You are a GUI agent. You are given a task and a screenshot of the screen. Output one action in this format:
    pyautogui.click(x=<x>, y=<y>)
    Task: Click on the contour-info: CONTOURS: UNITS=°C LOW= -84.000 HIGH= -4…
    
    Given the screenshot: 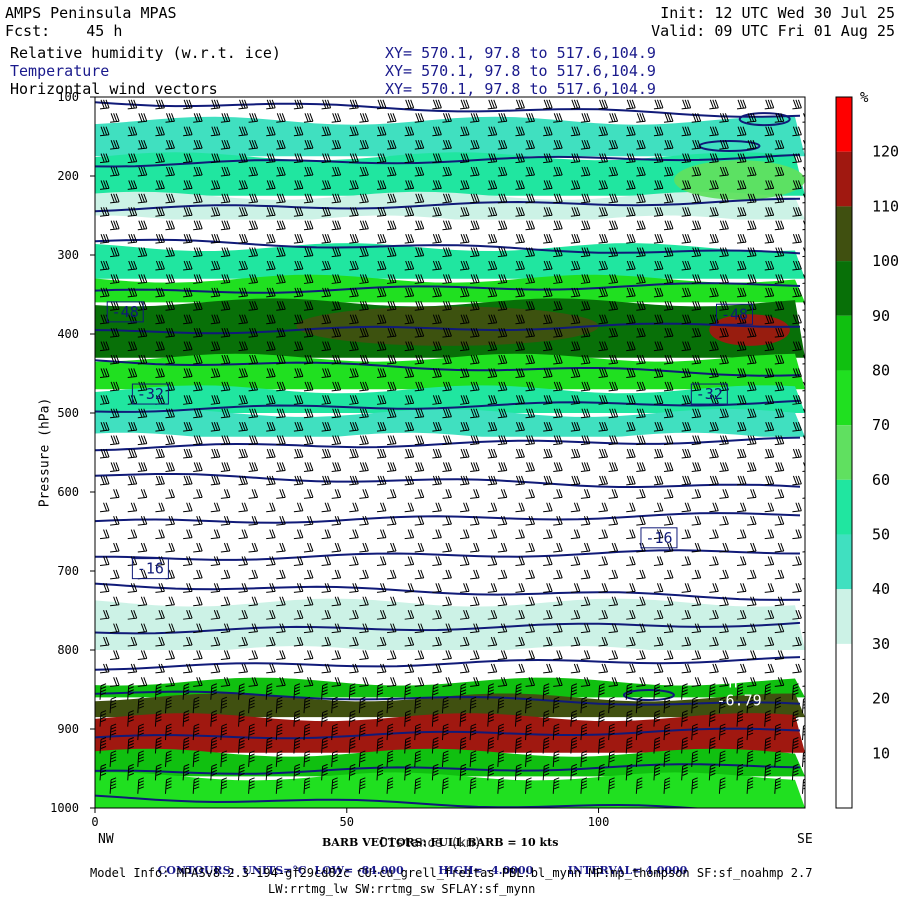 What is the action you would take?
    pyautogui.click(x=419, y=864)
    